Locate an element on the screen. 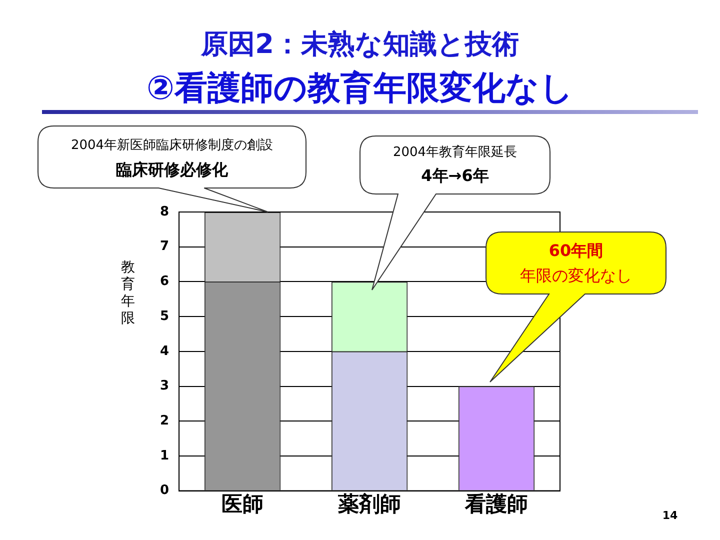 The image size is (720, 540). x-tick-label: 医師 is located at coordinates (243, 504).